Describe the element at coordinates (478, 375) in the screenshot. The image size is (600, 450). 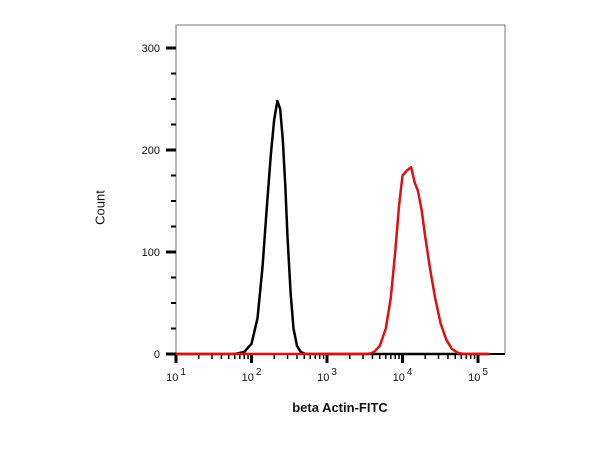
I see `x-tick-label: 10 5` at that location.